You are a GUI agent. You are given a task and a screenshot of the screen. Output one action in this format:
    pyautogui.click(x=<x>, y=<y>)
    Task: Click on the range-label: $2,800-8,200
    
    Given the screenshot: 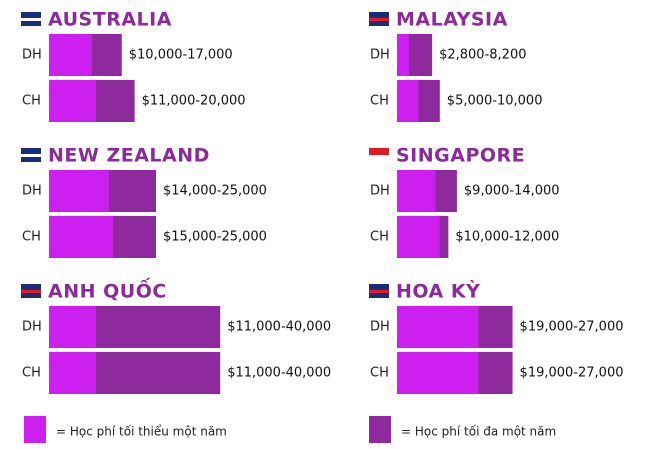 What is the action you would take?
    pyautogui.click(x=482, y=55)
    